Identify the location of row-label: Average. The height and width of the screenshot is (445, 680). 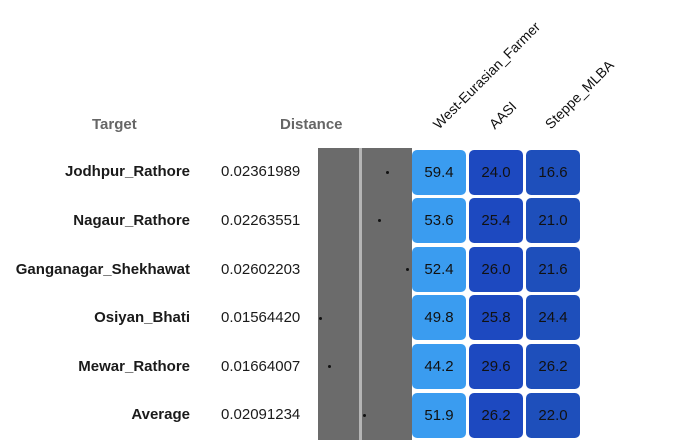
(160, 415).